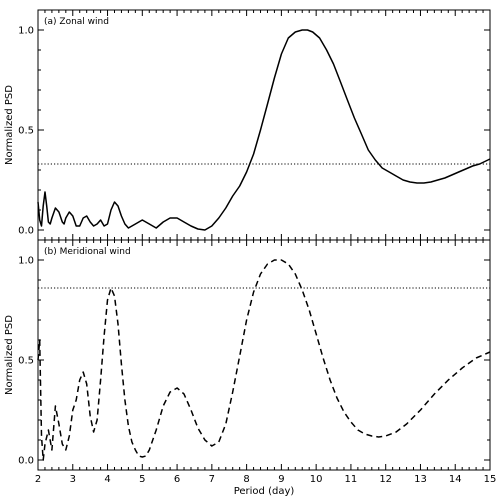 This screenshot has height=503, width=500. I want to click on x-tick-label: 11, so click(351, 479).